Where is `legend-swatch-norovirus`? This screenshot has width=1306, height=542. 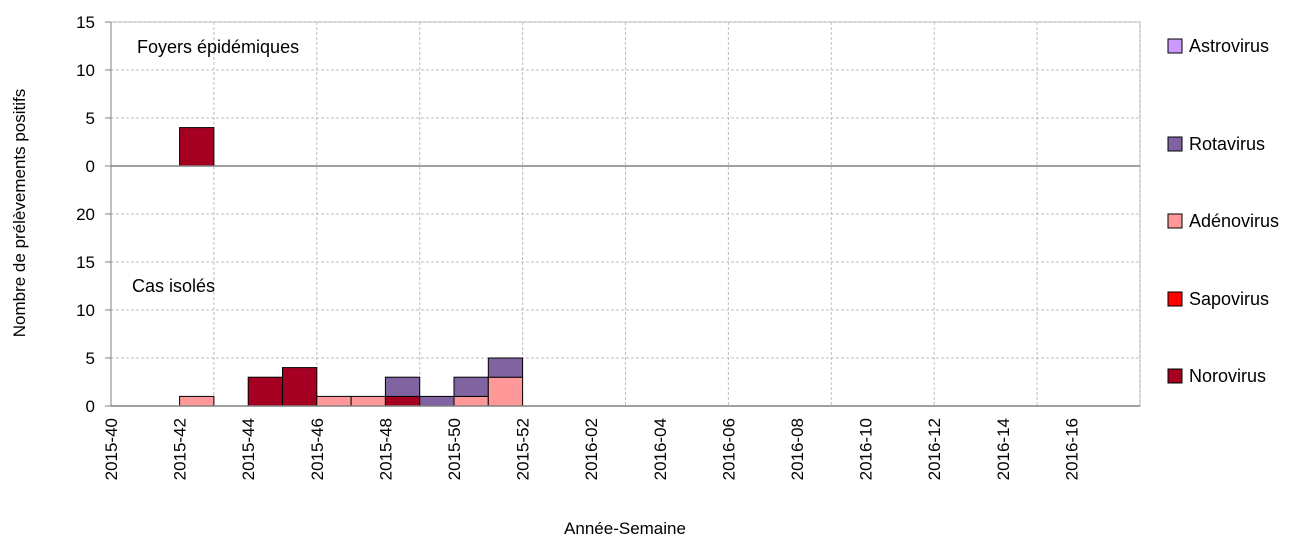 legend-swatch-norovirus is located at coordinates (1175, 376).